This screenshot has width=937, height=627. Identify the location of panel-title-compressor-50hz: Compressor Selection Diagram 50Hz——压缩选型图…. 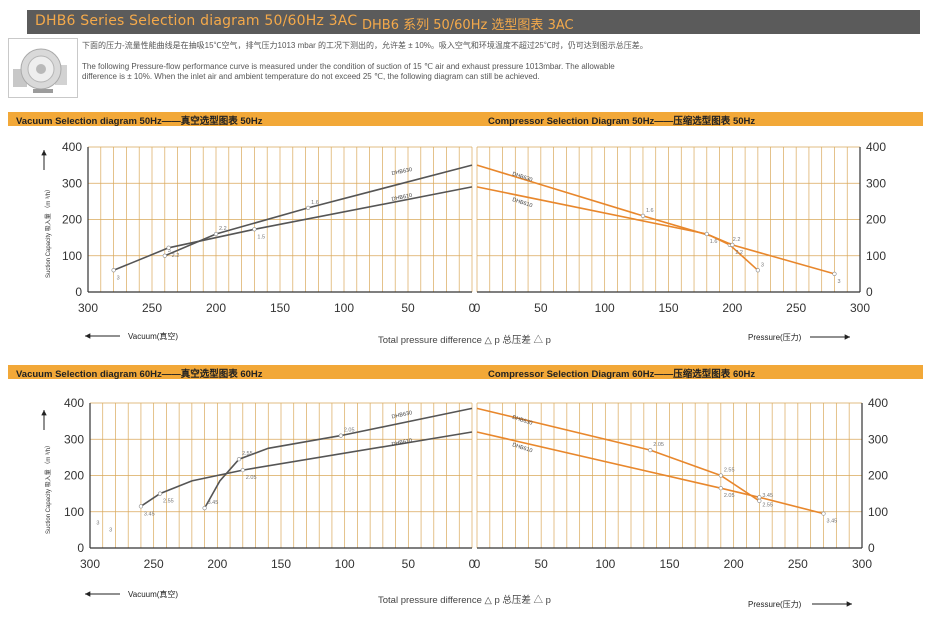
(622, 121).